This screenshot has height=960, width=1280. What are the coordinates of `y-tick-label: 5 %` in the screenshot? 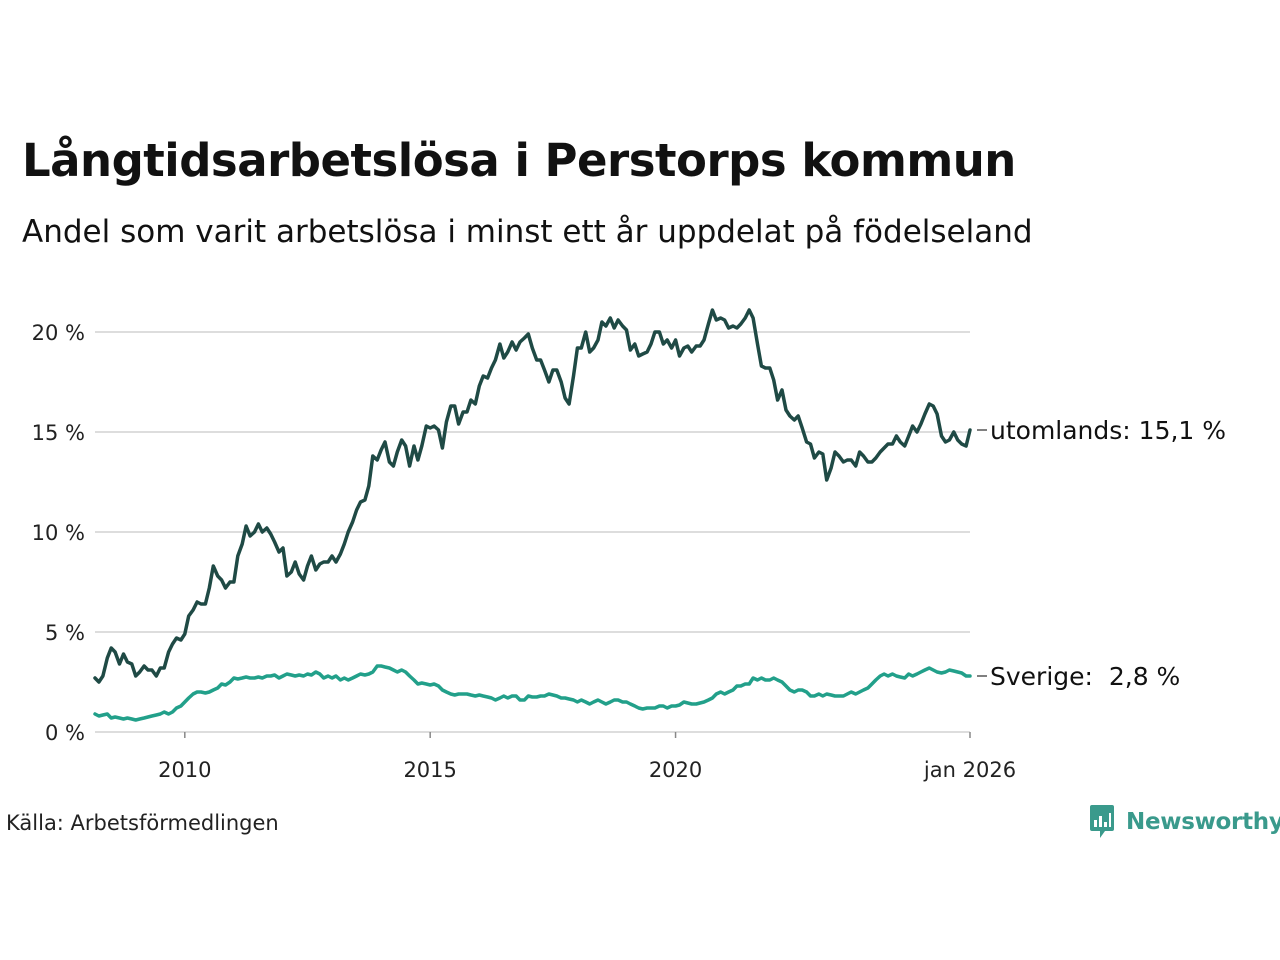 It's located at (65, 633).